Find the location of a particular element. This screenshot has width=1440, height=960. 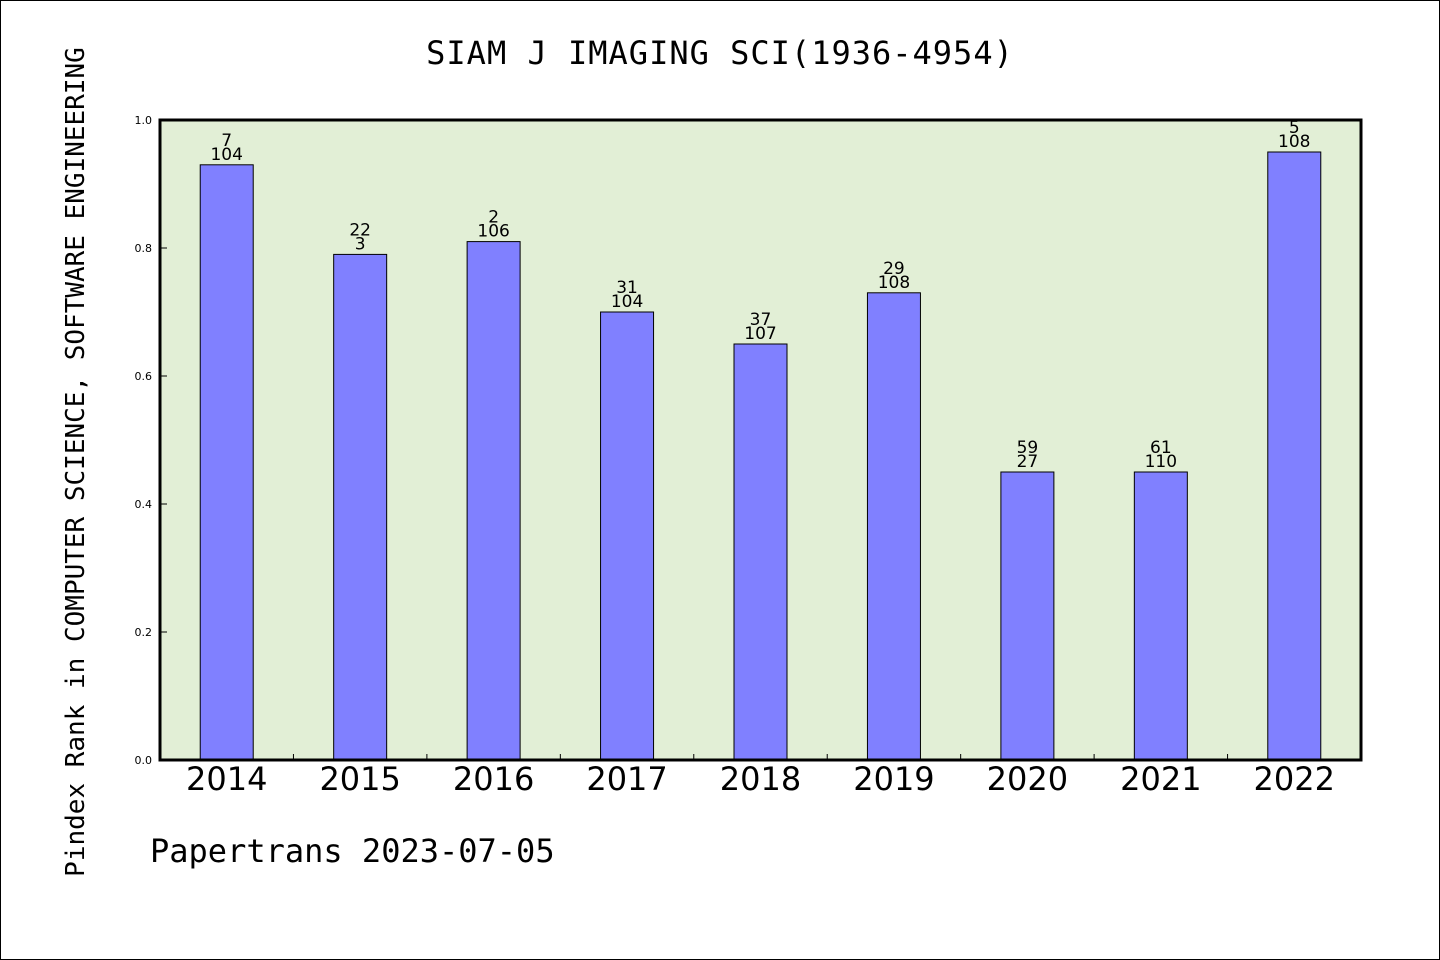

bar-label-bottom: 3 is located at coordinates (360, 244).